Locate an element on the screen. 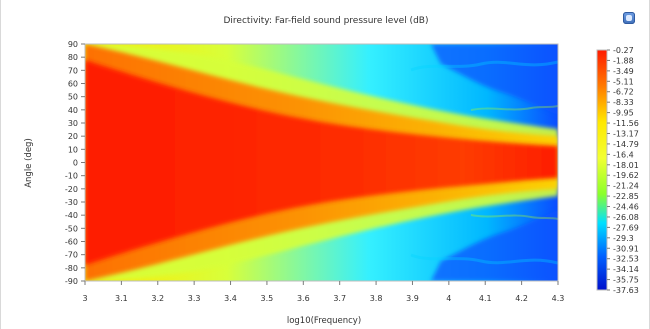 Image resolution: width=650 pixels, height=329 pixels. colorbar-tick-label: -11.56 is located at coordinates (626, 123).